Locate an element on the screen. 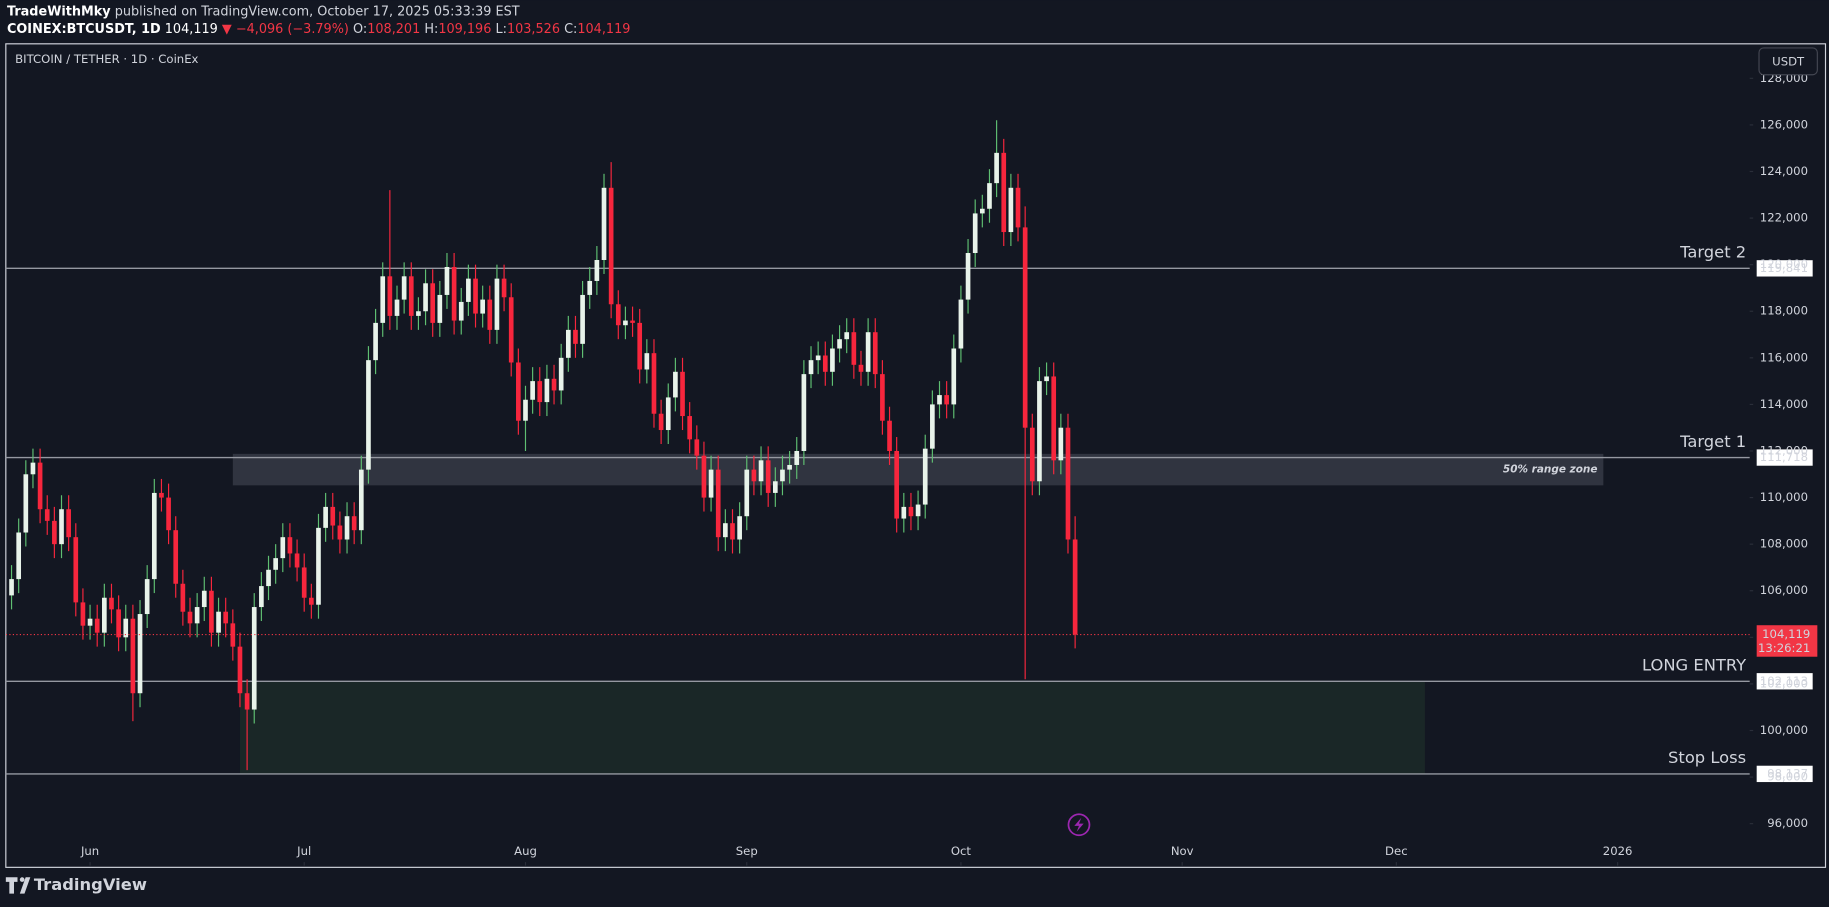 This screenshot has height=907, width=1829. y-tick-label: 114,000 is located at coordinates (1784, 404).